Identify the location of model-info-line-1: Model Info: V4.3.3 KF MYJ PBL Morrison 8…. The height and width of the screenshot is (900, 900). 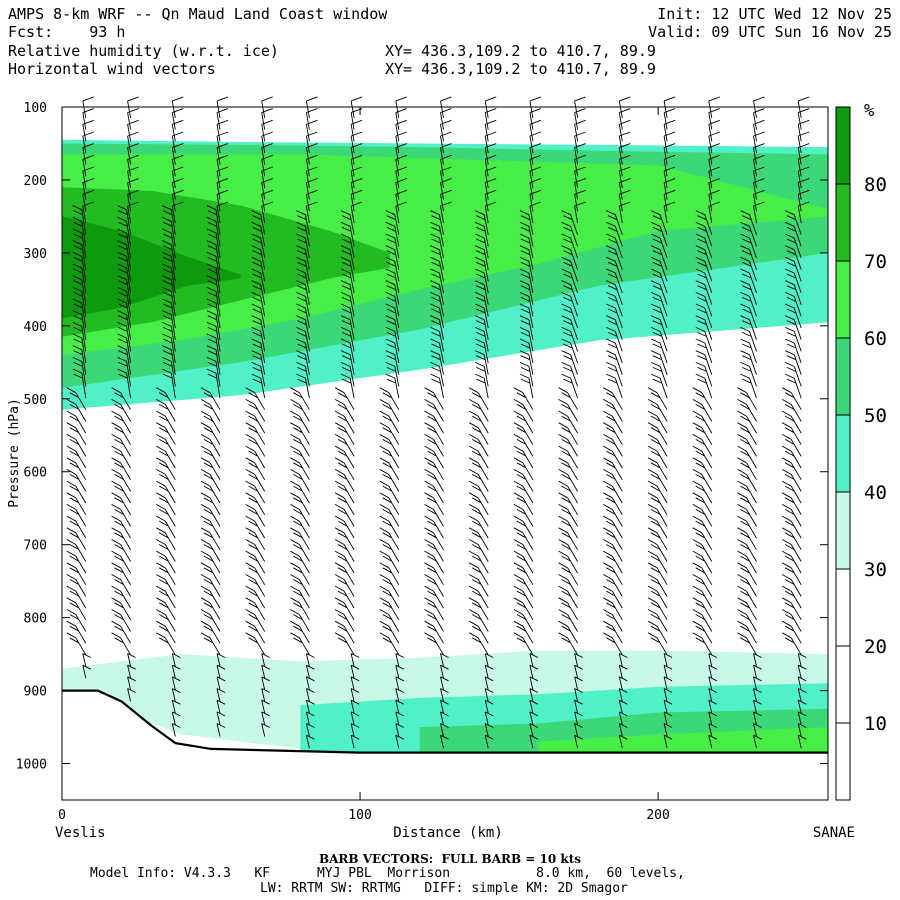
(387, 873).